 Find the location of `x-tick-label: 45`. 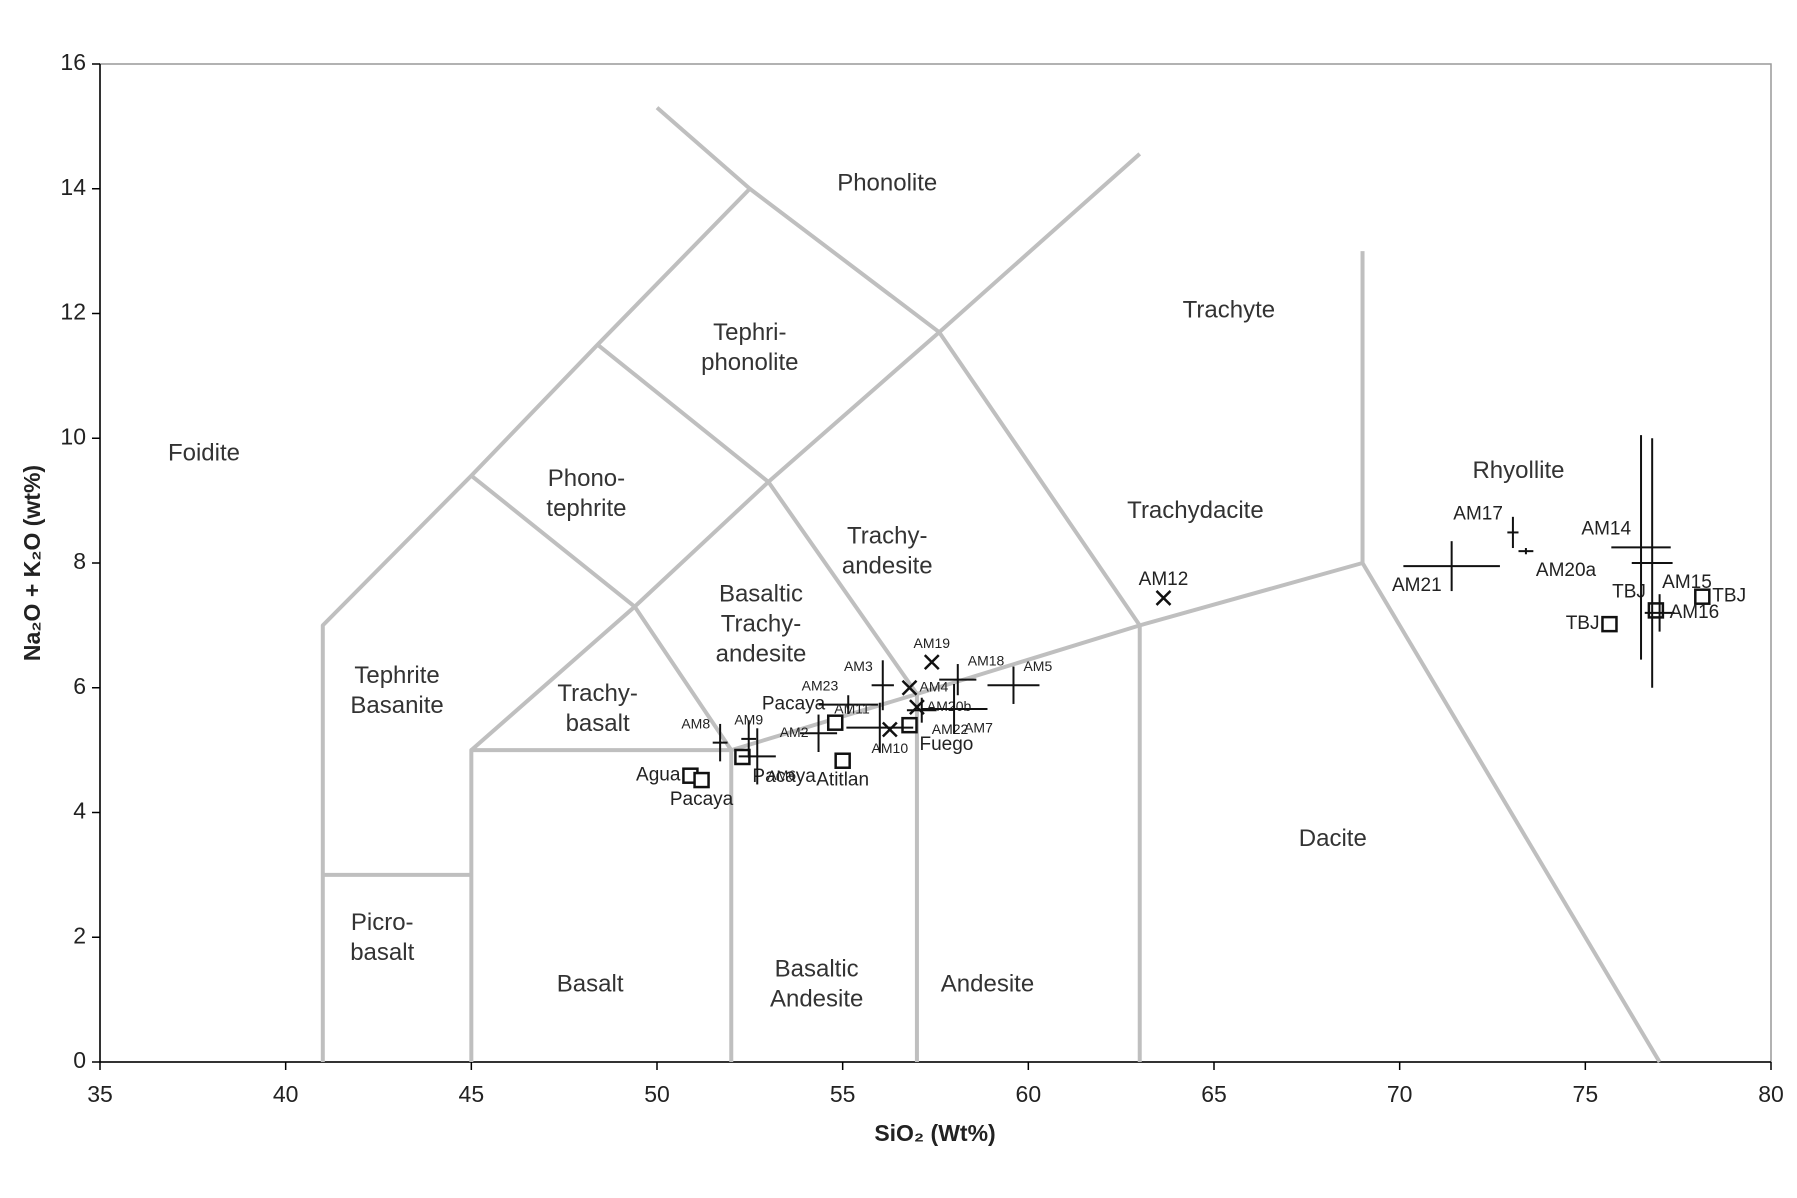

x-tick-label: 45 is located at coordinates (472, 1094).